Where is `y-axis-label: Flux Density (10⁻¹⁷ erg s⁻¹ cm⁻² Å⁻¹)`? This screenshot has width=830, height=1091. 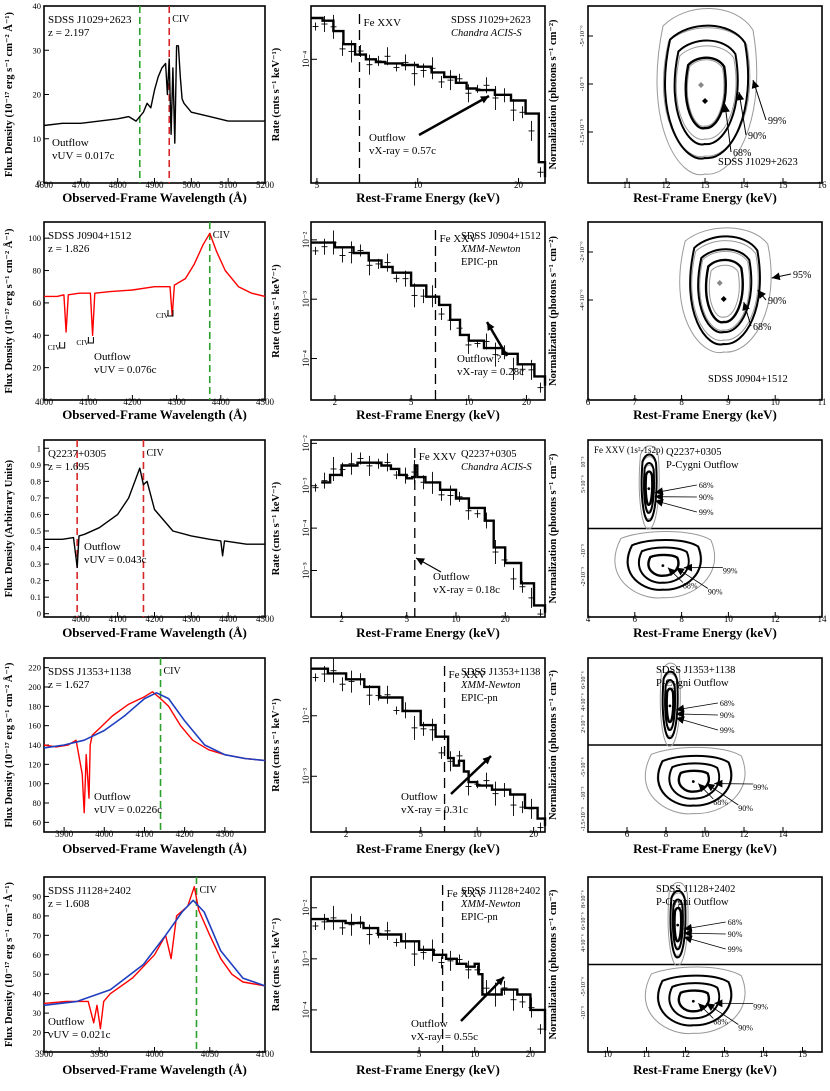
y-axis-label: Flux Density (10⁻¹⁷ erg s⁻¹ cm⁻² Å⁻¹) is located at coordinates (9, 964).